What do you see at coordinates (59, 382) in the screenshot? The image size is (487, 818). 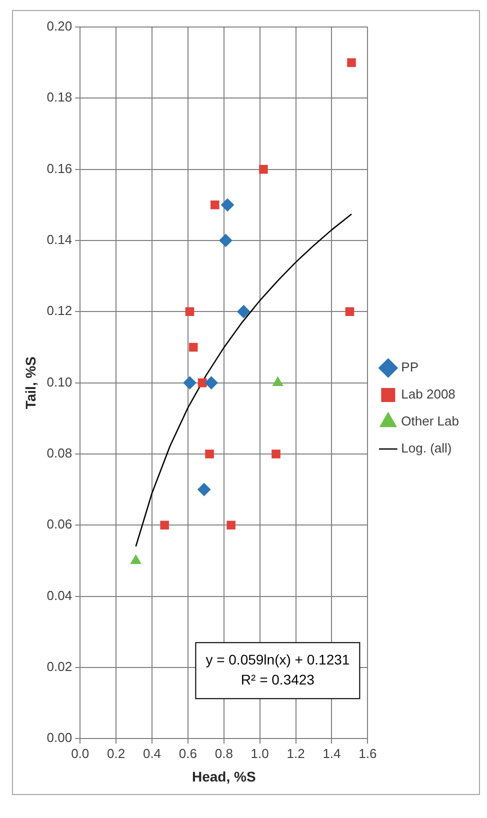 I see `y-tick-label: 0.10` at bounding box center [59, 382].